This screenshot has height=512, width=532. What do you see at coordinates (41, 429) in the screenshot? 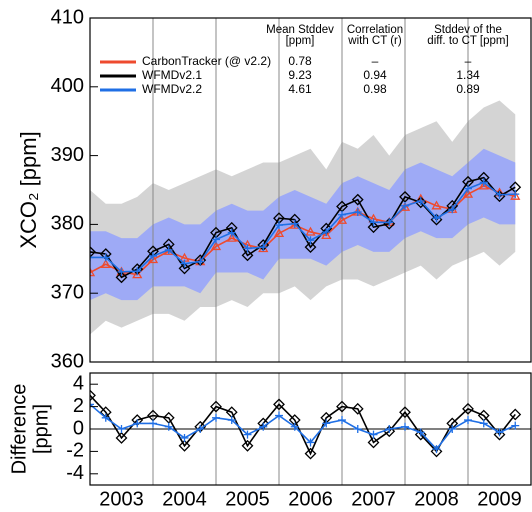
I see `y-axis-label: [ppm]` at bounding box center [41, 429].